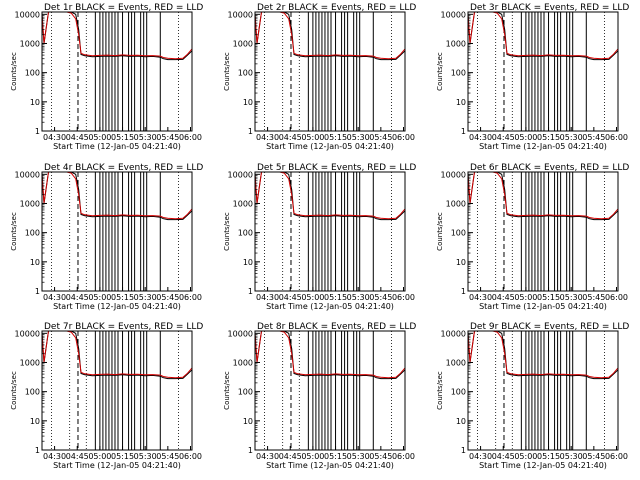  I want to click on panel-title: Det 8r BLACK = Events, RED = LLD, so click(336, 327).